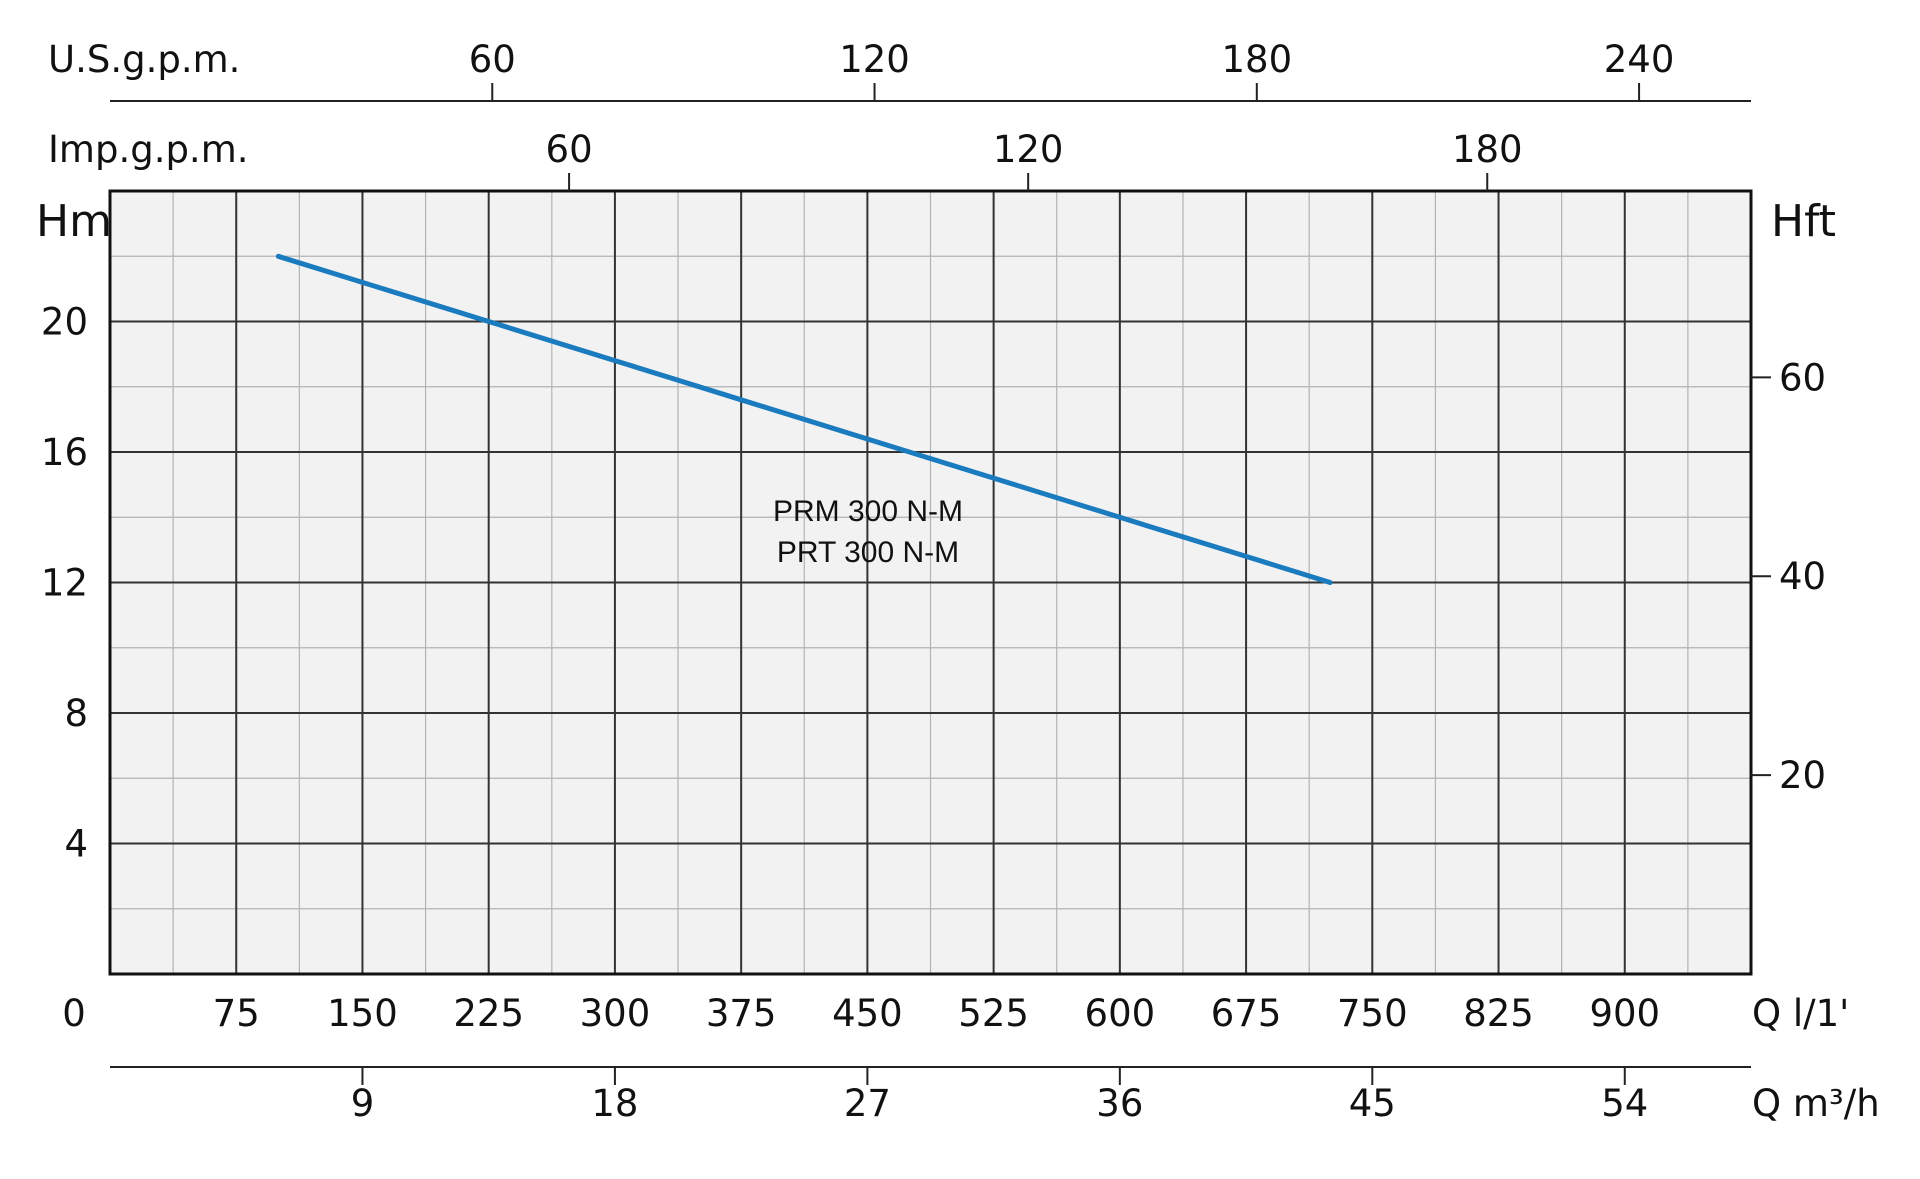  Describe the element at coordinates (363, 1103) in the screenshot. I see `mh-tick-label: 9` at that location.